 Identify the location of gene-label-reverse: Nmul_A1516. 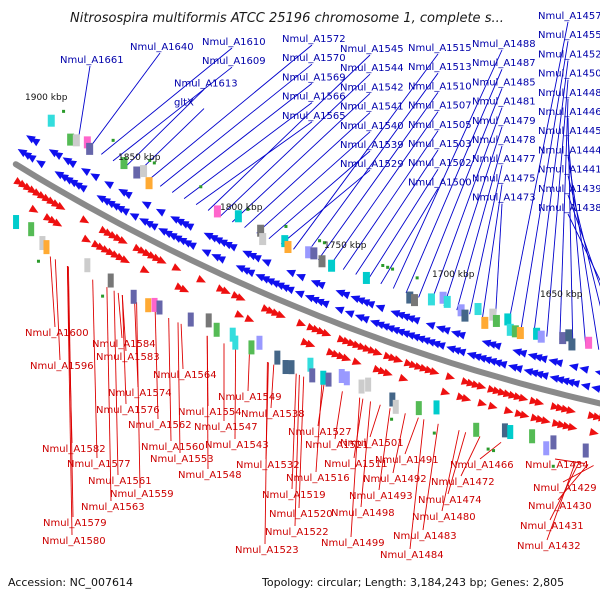
(318, 478).